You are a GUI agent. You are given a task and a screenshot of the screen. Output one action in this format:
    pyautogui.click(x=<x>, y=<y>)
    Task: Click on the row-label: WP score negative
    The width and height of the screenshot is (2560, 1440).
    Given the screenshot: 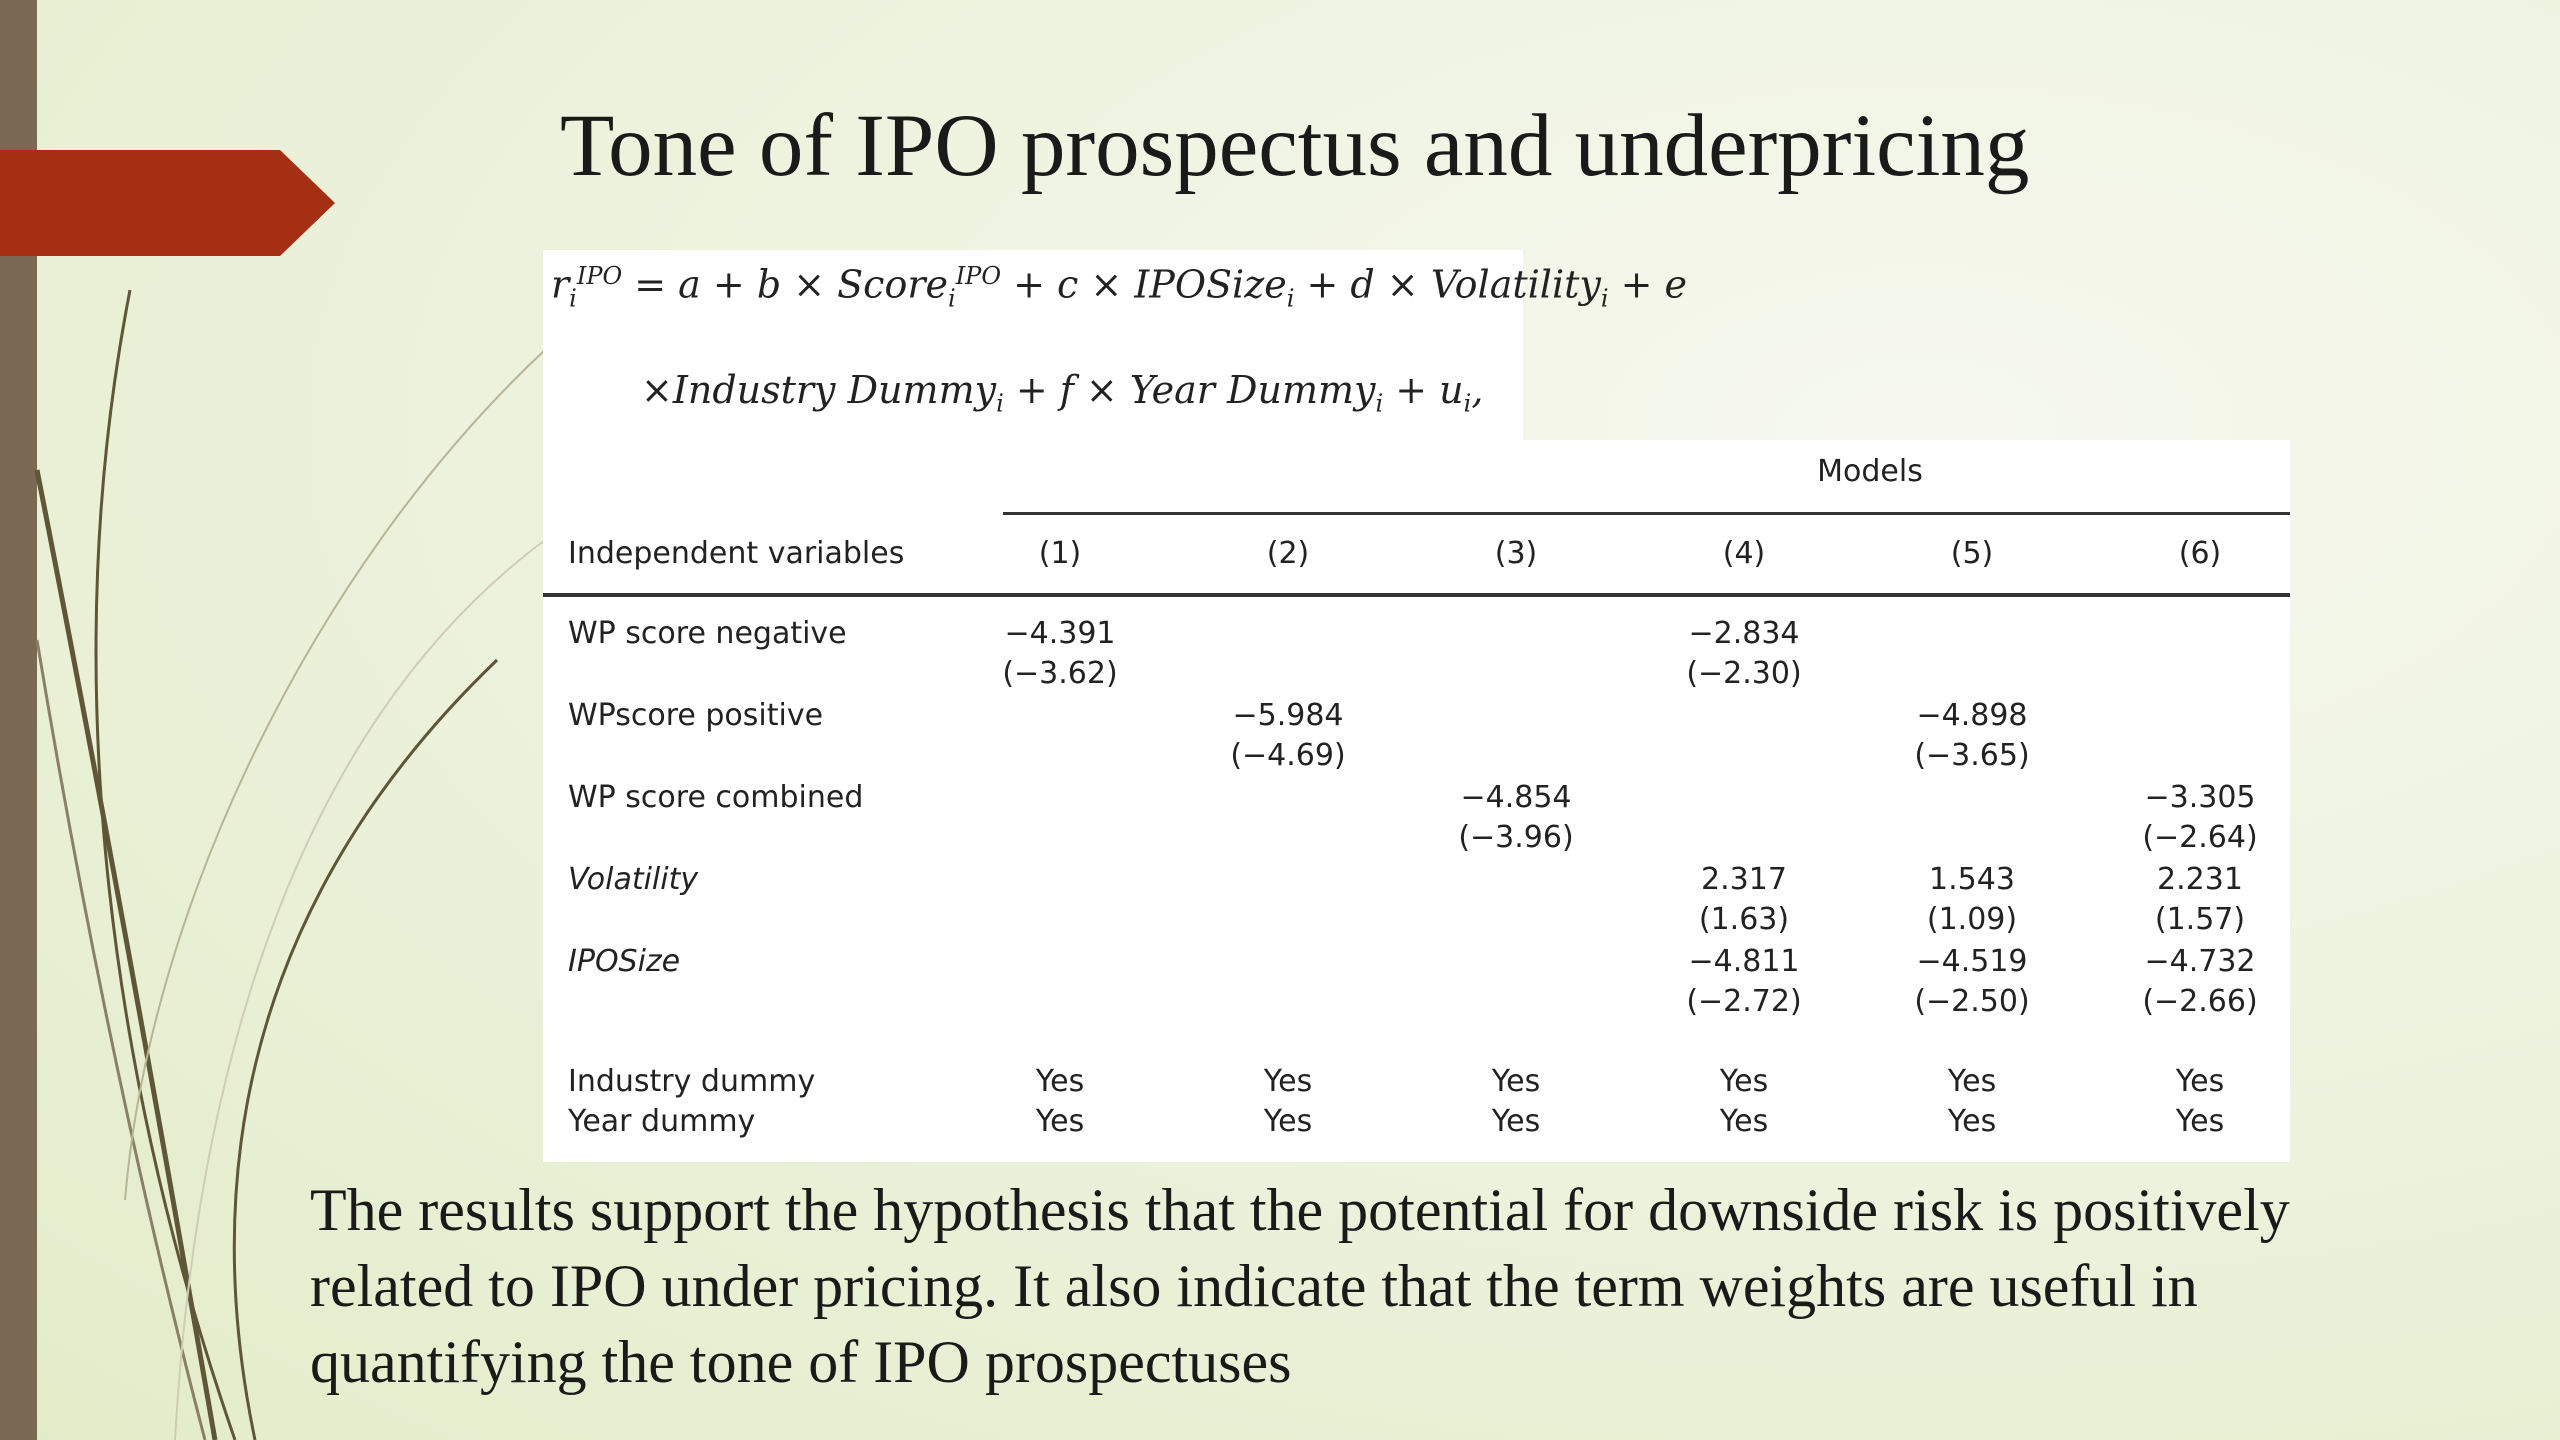 What is the action you would take?
    pyautogui.click(x=707, y=633)
    